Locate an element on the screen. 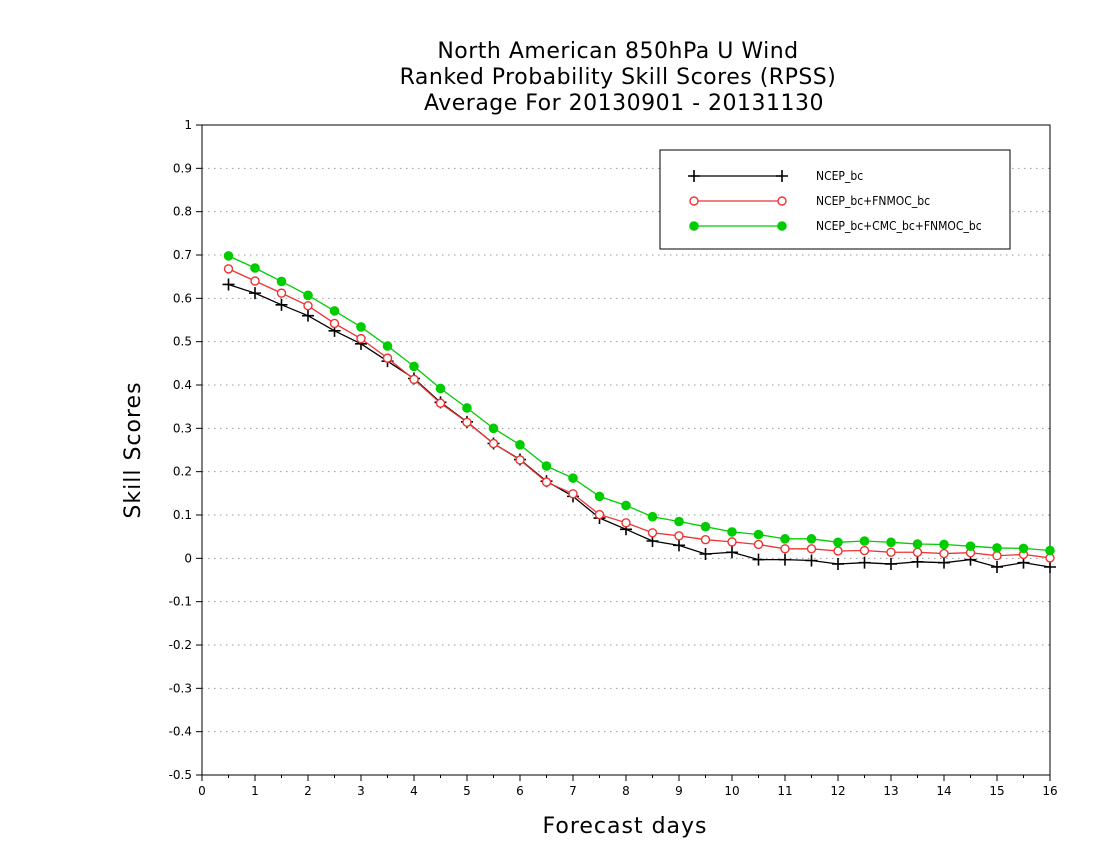 This screenshot has height=855, width=1100. y-tick-label: 0.9 is located at coordinates (182, 168).